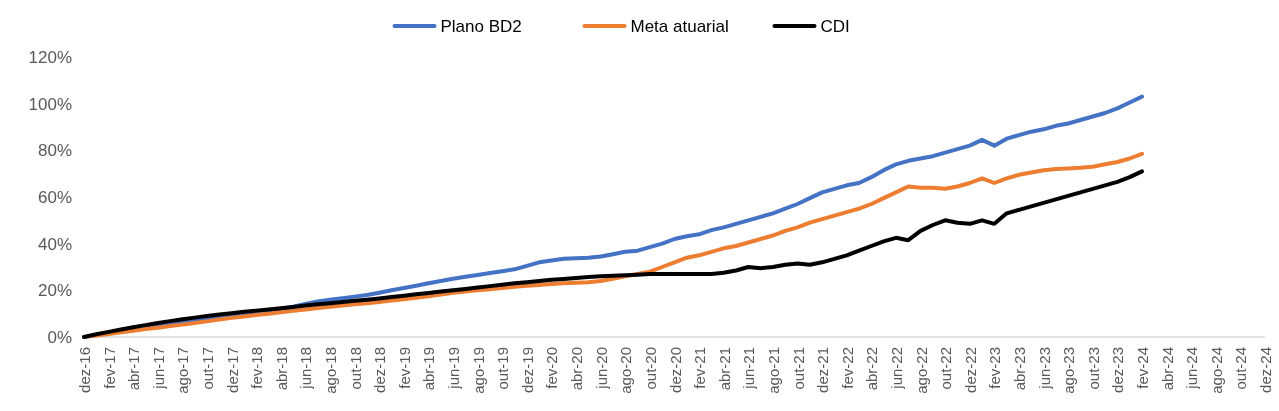 The width and height of the screenshot is (1279, 411). Describe the element at coordinates (626, 370) in the screenshot. I see `x-tick-label: ago-20` at that location.